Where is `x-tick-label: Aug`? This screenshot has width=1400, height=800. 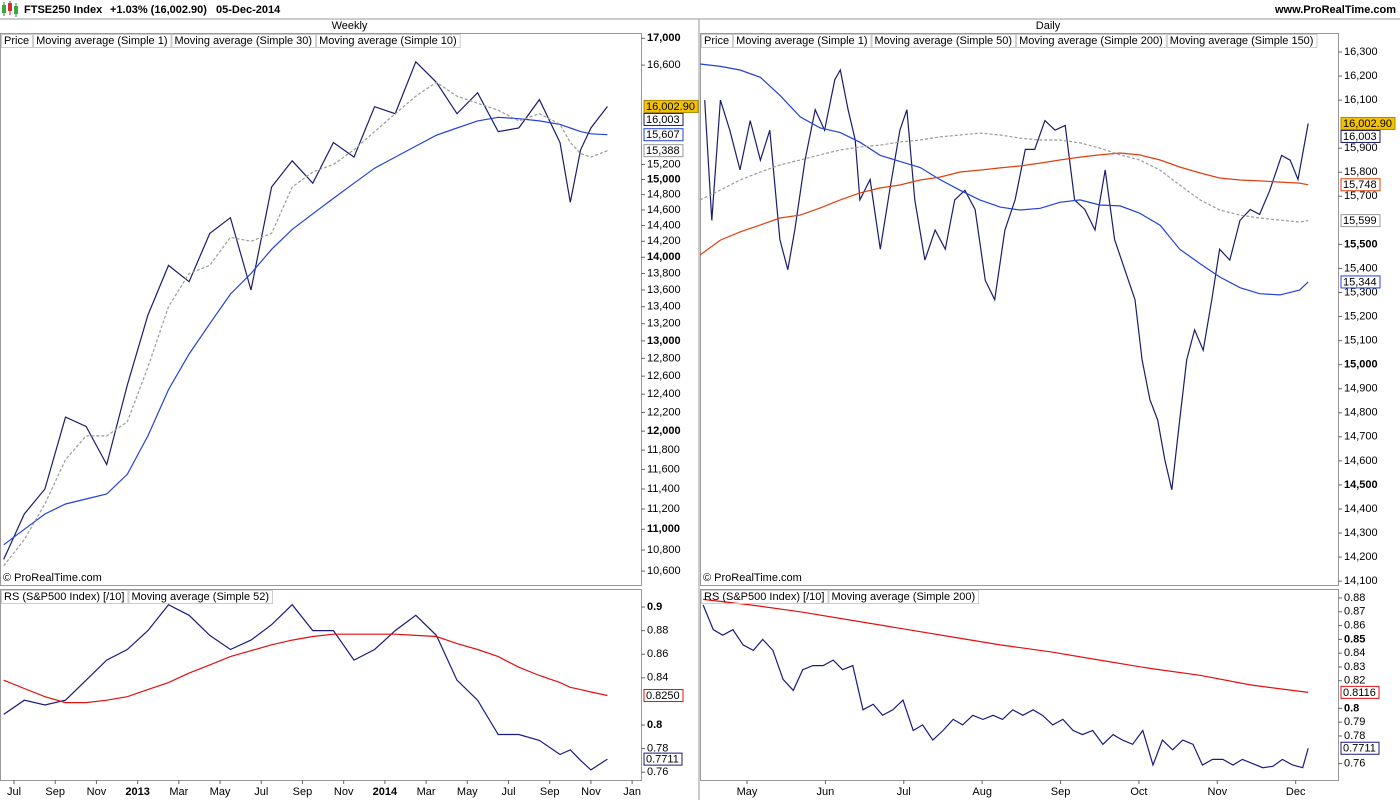
x-tick-label: Aug is located at coordinates (982, 792).